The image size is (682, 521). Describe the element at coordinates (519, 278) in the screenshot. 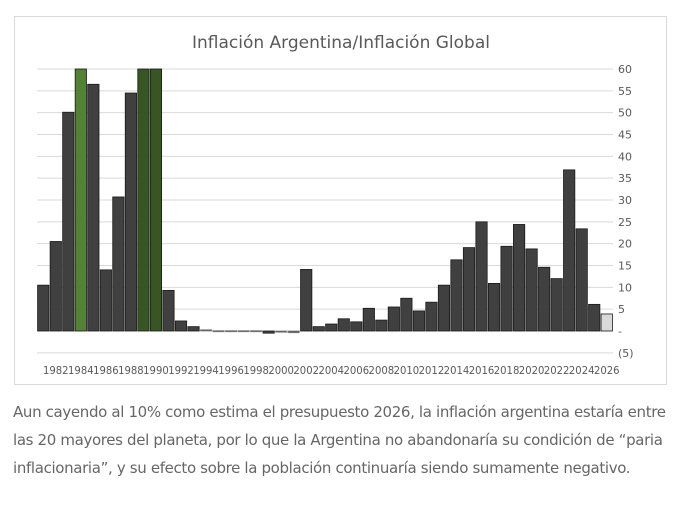

I see `bar-2019` at that location.